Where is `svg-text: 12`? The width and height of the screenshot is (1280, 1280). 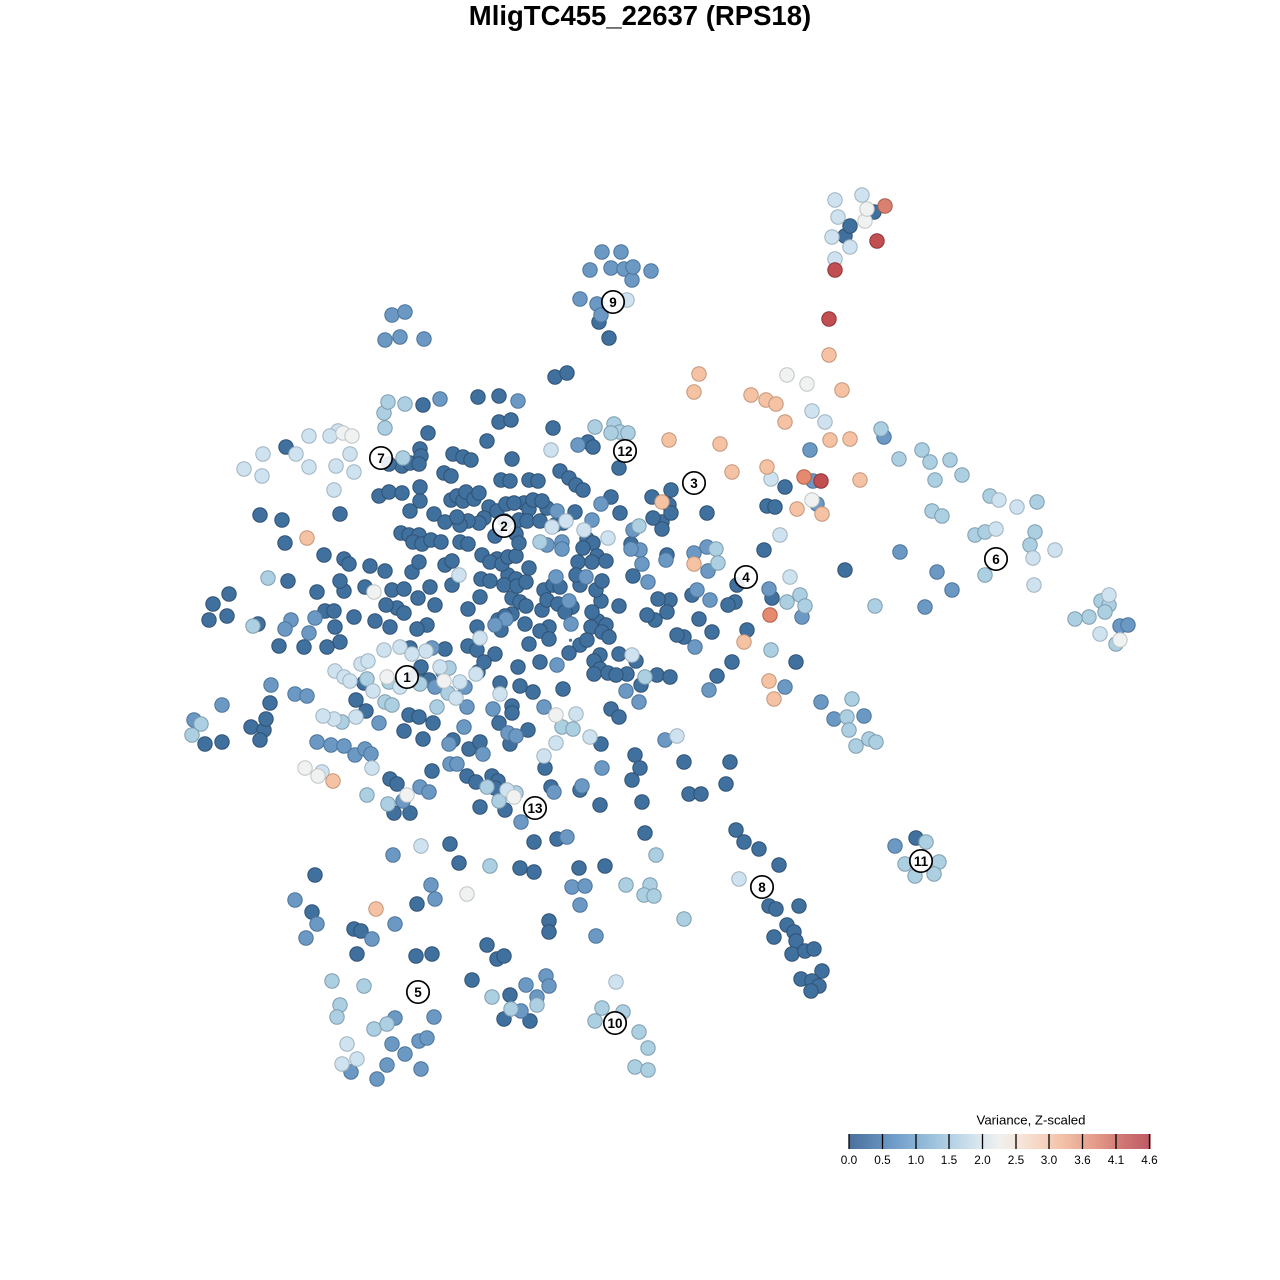 svg-text: 12 is located at coordinates (624, 451).